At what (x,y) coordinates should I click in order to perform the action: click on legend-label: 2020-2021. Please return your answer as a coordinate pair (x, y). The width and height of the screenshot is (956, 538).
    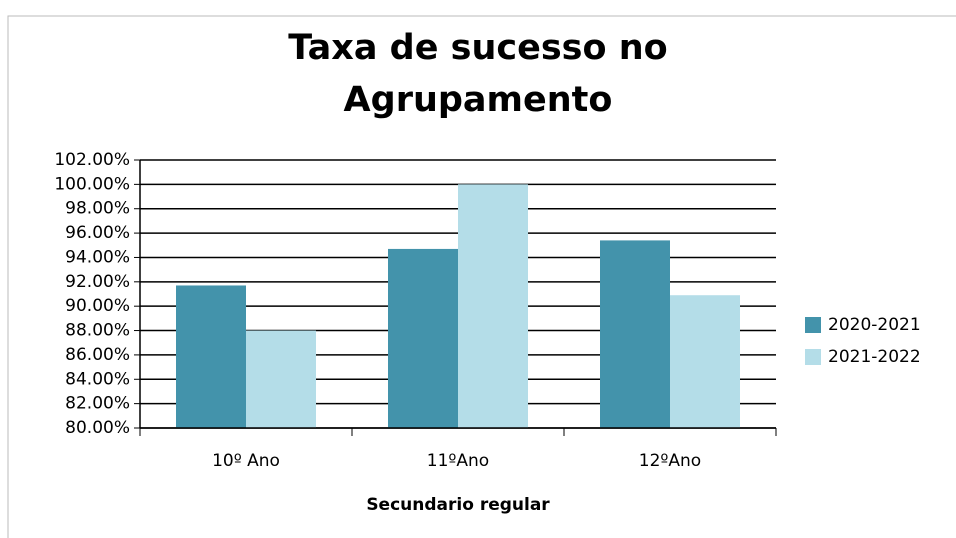
    Looking at the image, I should click on (874, 325).